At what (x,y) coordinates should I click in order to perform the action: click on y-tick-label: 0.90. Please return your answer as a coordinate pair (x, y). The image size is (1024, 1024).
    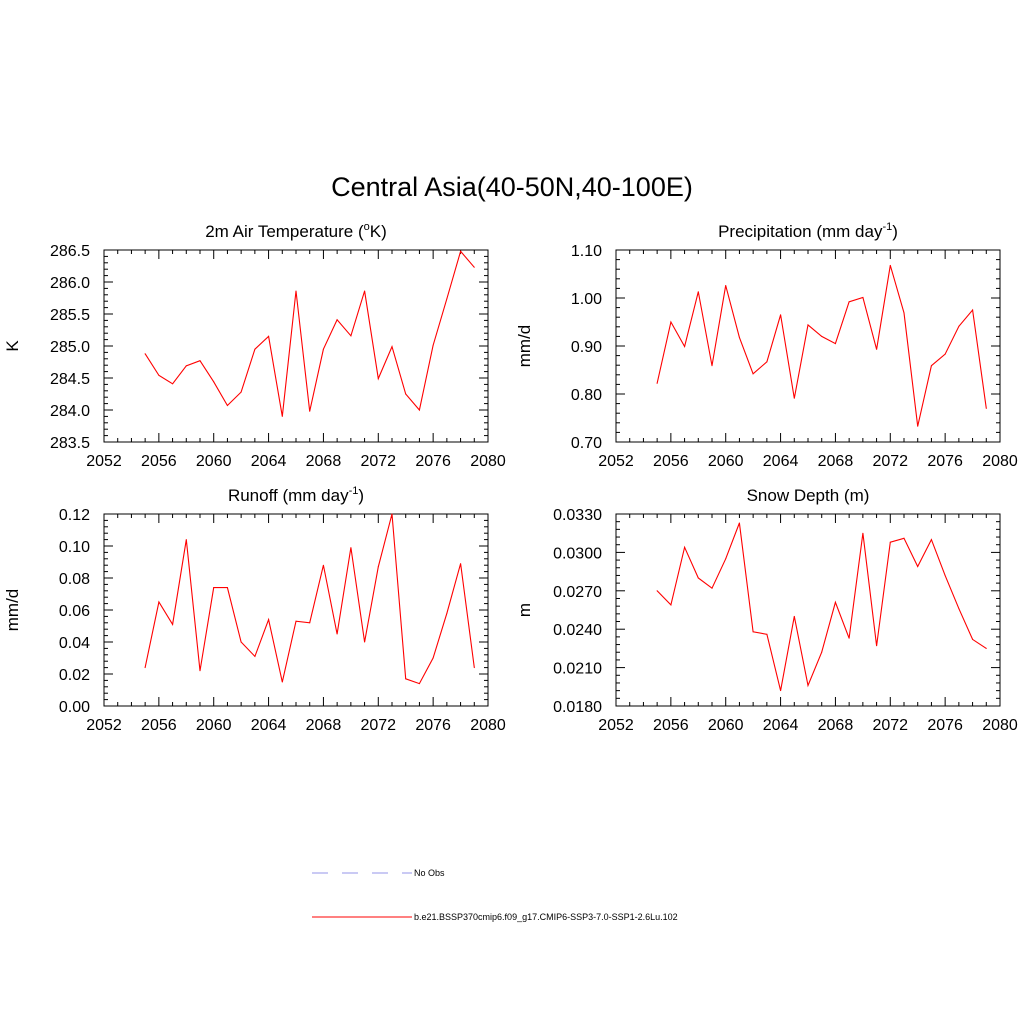
    Looking at the image, I should click on (586, 347).